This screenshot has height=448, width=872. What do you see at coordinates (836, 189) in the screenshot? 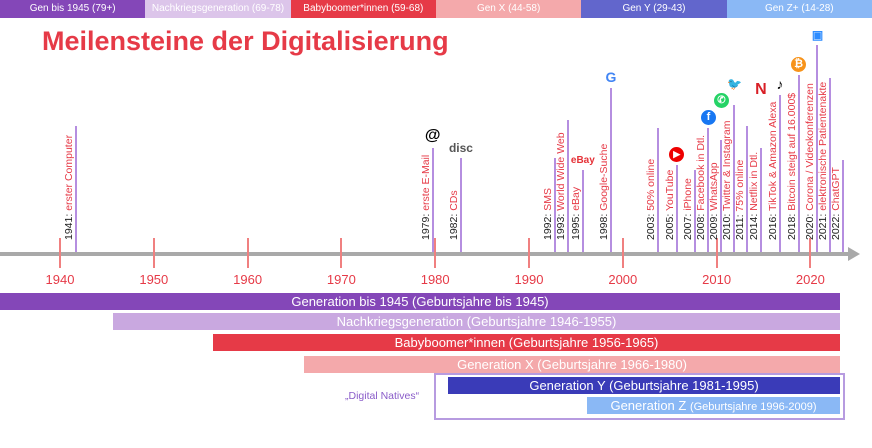
I see `milestone-text: ChatGPT` at bounding box center [836, 189].